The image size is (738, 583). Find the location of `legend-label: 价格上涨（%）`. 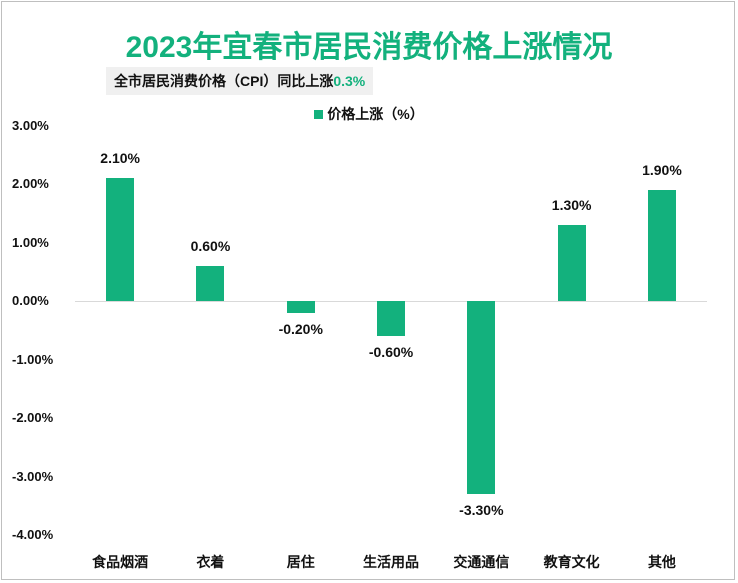

legend-label: 价格上涨（%） is located at coordinates (375, 114).